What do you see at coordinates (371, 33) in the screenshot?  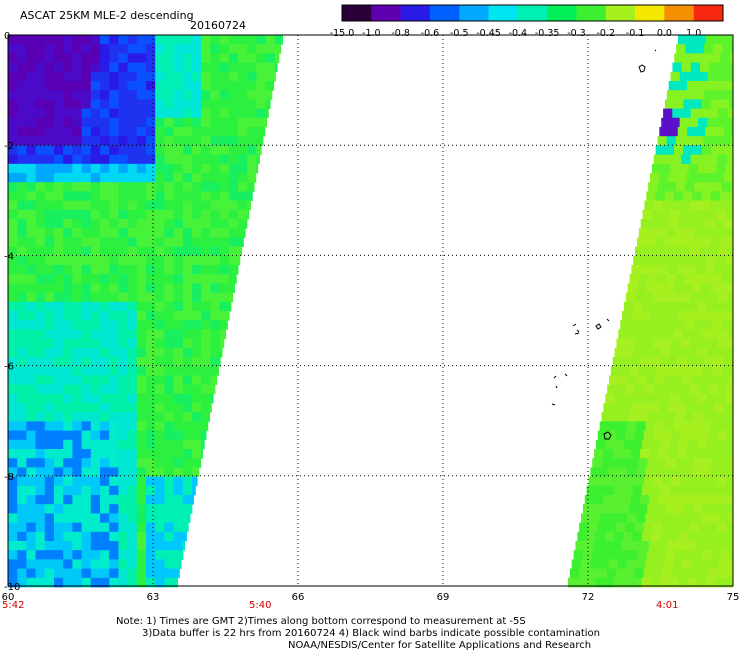 I see `colorbar-label: -1.0` at bounding box center [371, 33].